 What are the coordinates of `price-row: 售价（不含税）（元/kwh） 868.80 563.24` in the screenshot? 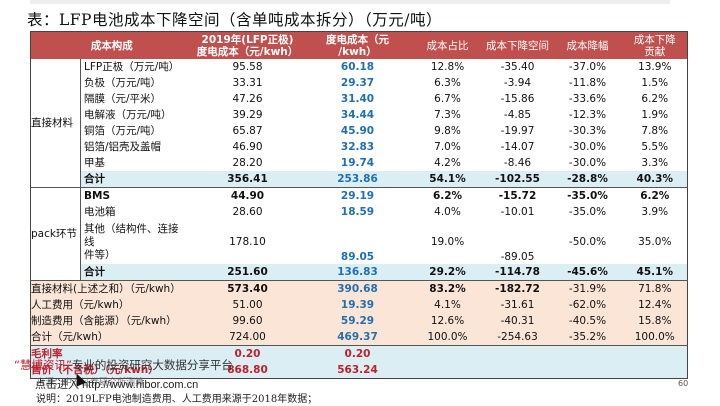 It's located at (359, 370).